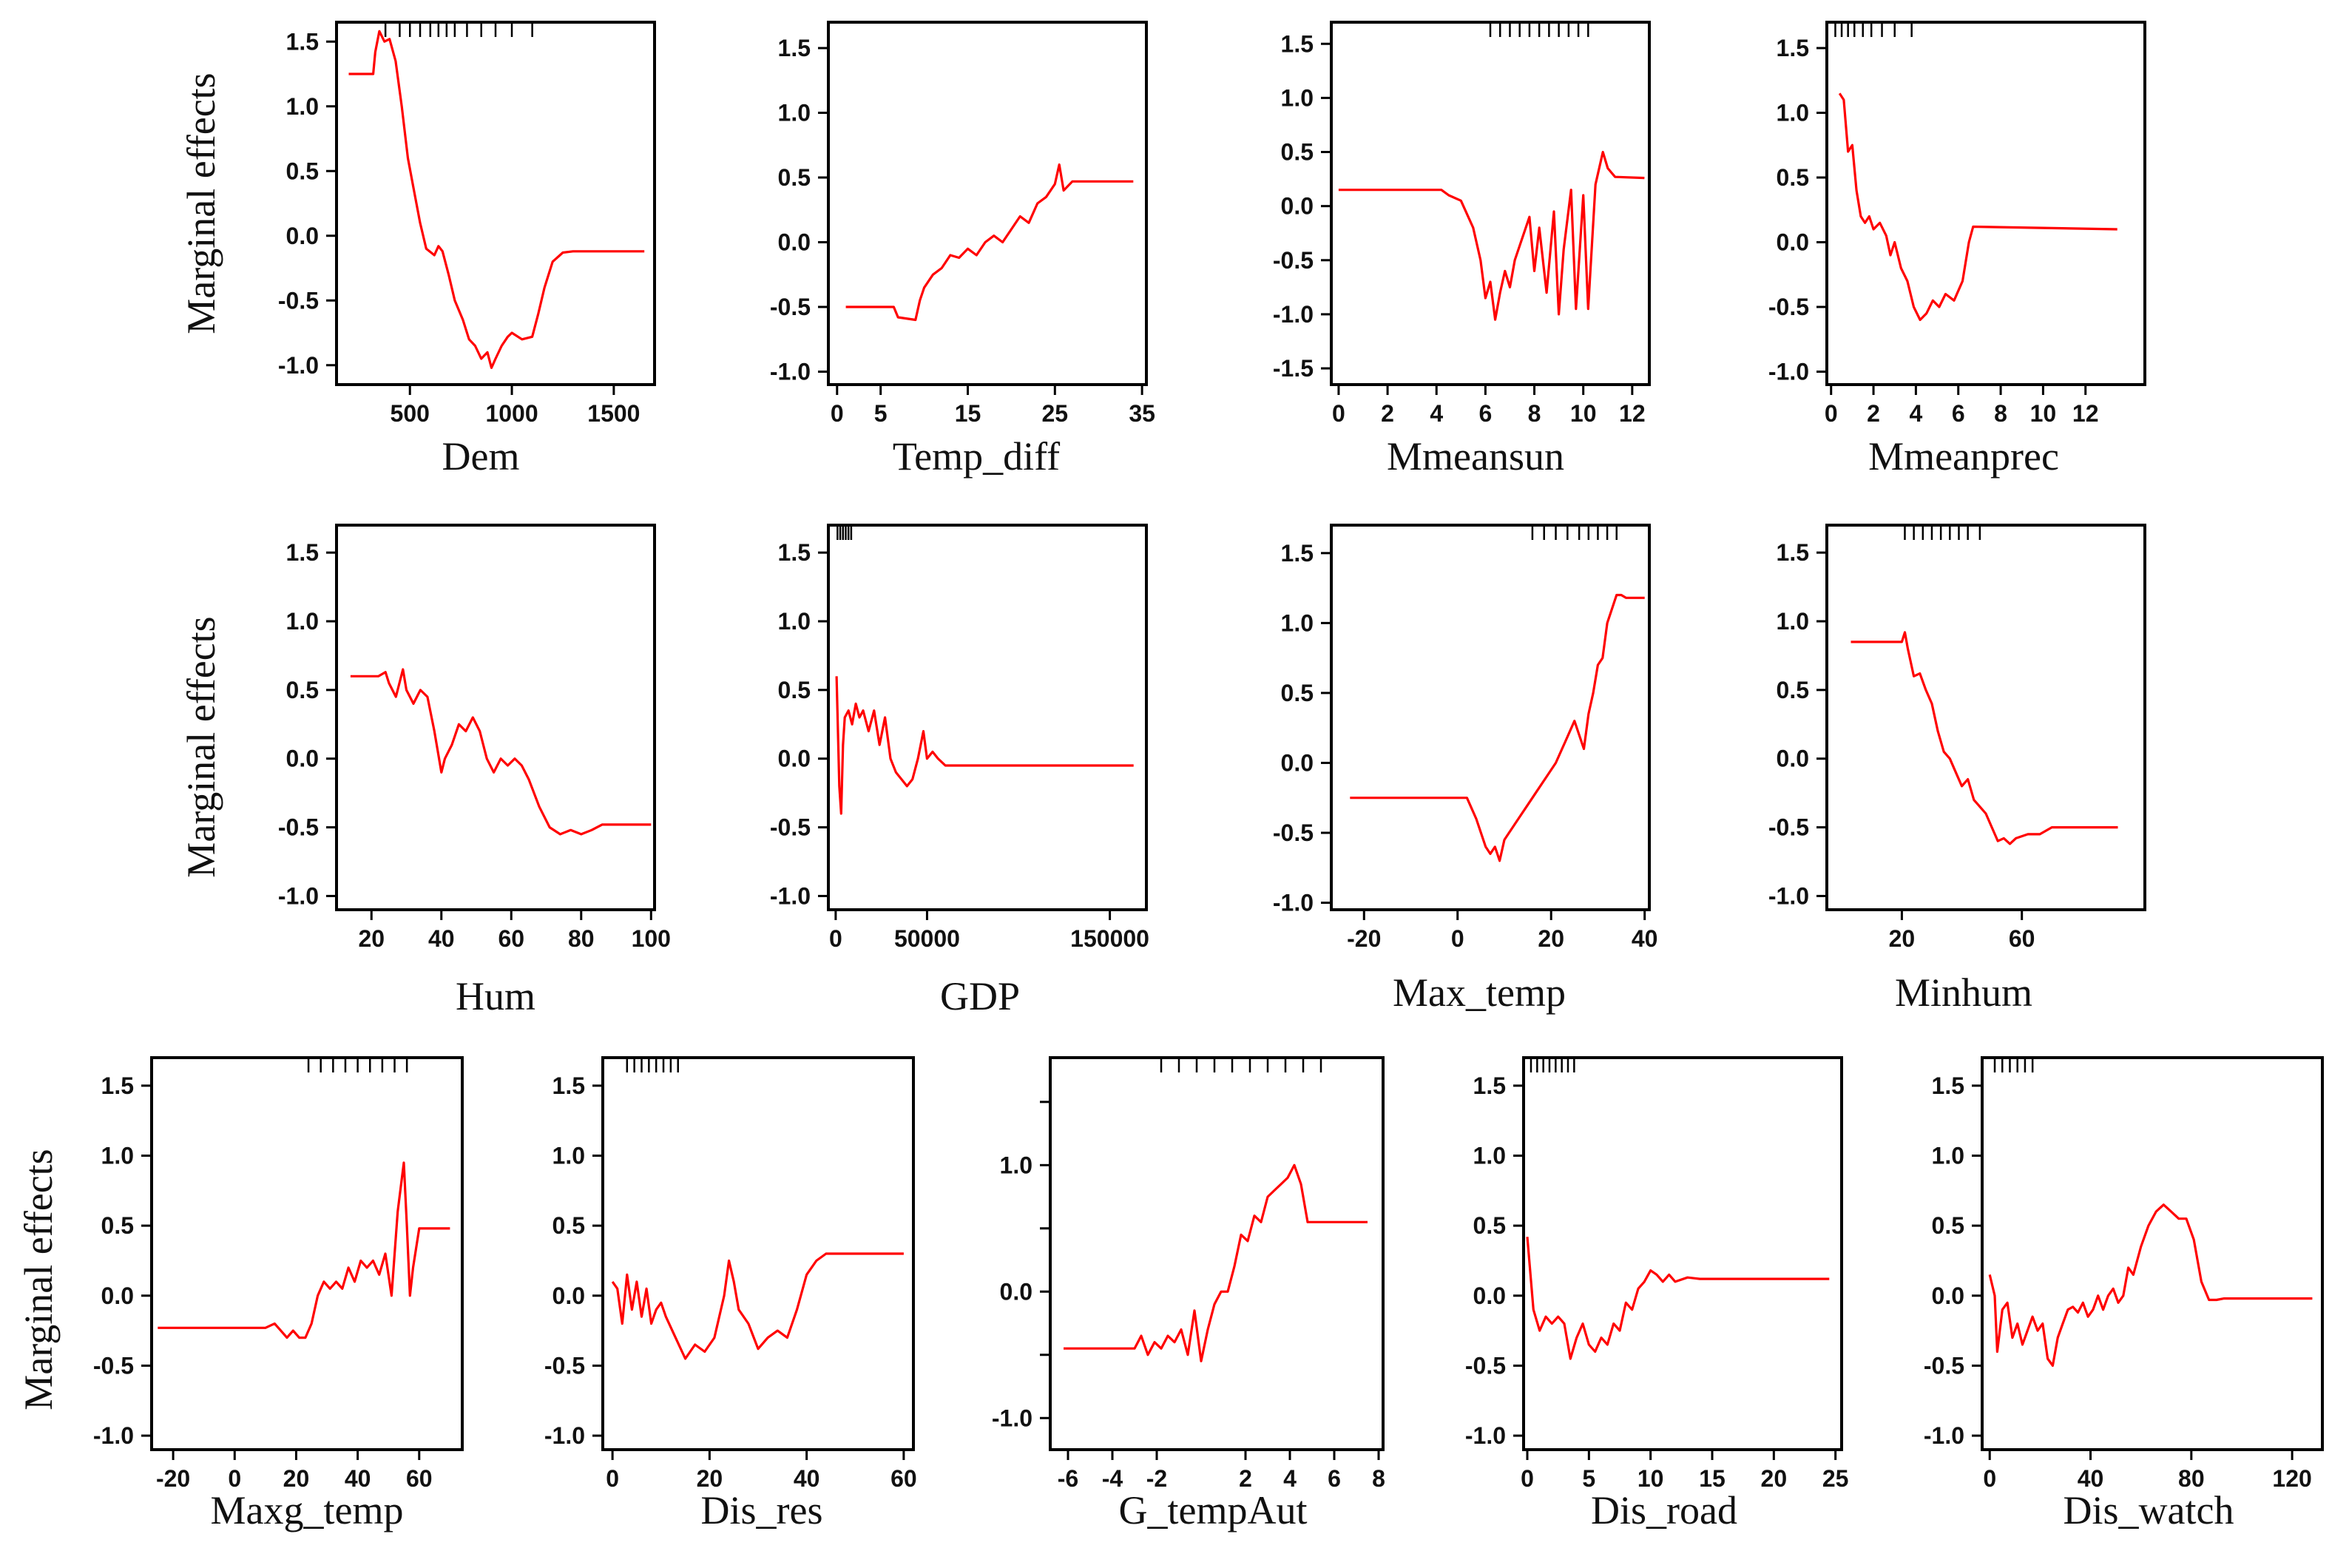 The image size is (2349, 1568). I want to click on chart-panel-dis_res: 1.5 1.0 0.5 0.0 -0.5 -1.0 0 20 40 60 Dis_res, so click(731, 1294).